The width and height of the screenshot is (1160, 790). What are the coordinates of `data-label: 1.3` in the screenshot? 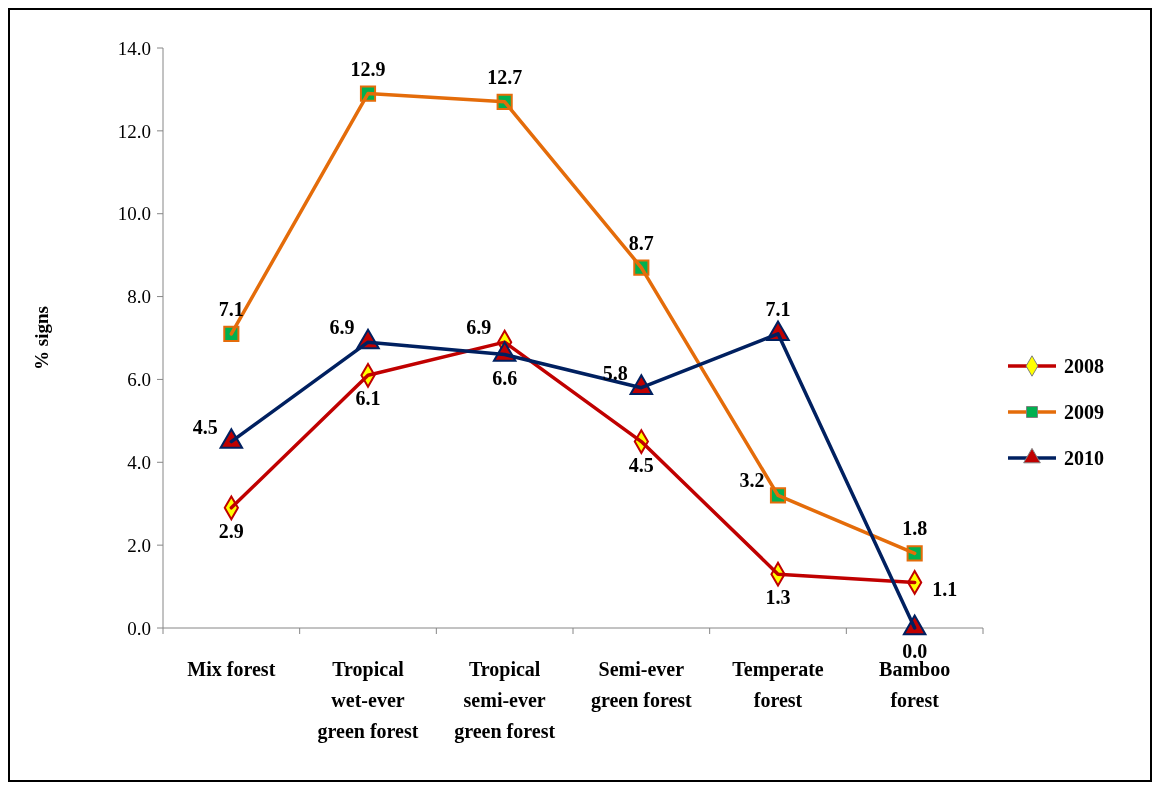 It's located at (778, 597).